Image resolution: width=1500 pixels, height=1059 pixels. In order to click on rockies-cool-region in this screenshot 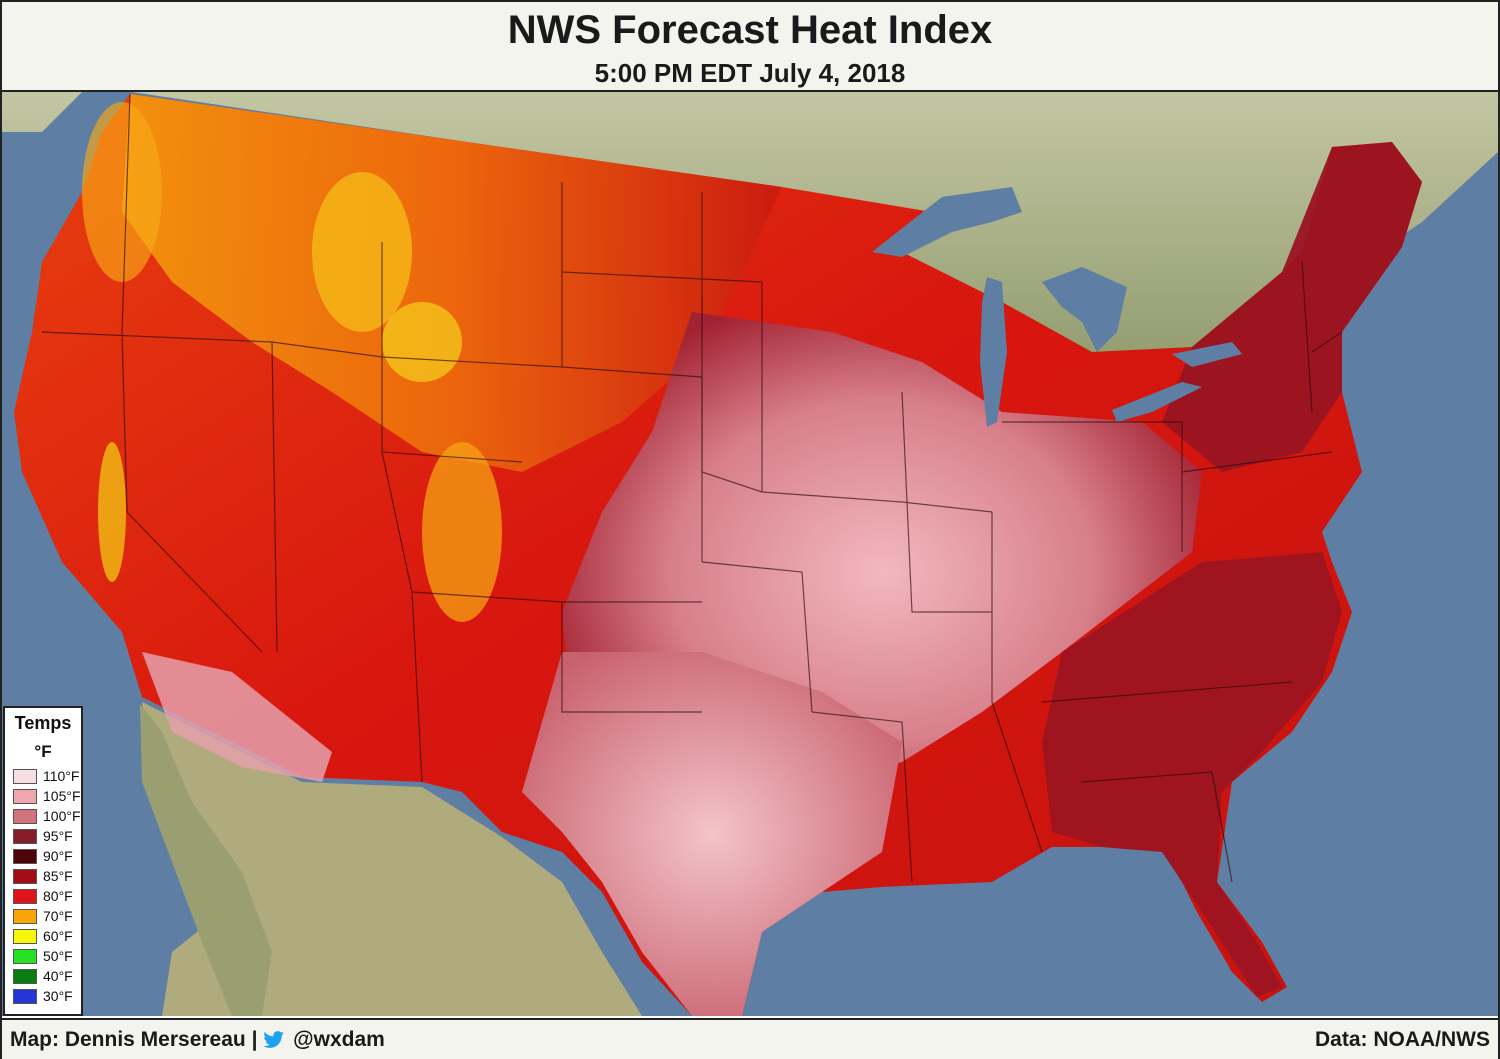, I will do `click(362, 252)`.